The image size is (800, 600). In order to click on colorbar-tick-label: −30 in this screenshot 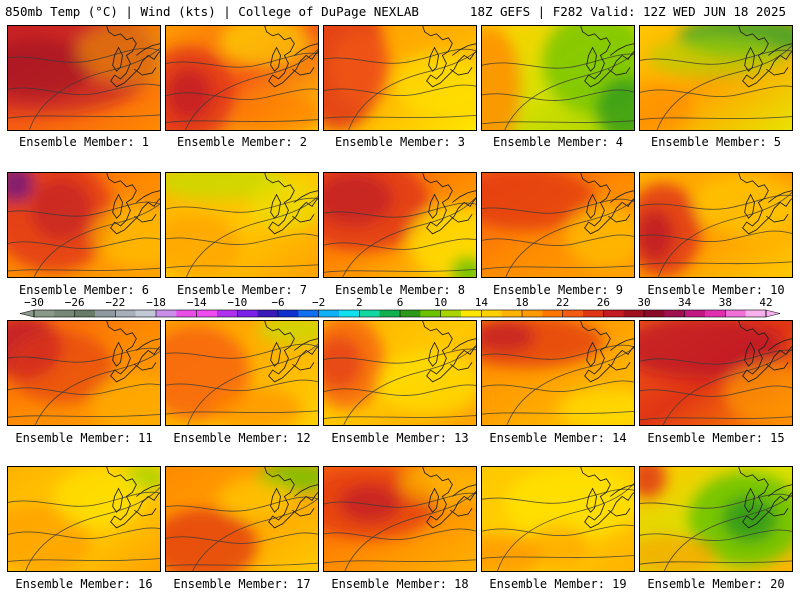, I will do `click(34, 302)`.